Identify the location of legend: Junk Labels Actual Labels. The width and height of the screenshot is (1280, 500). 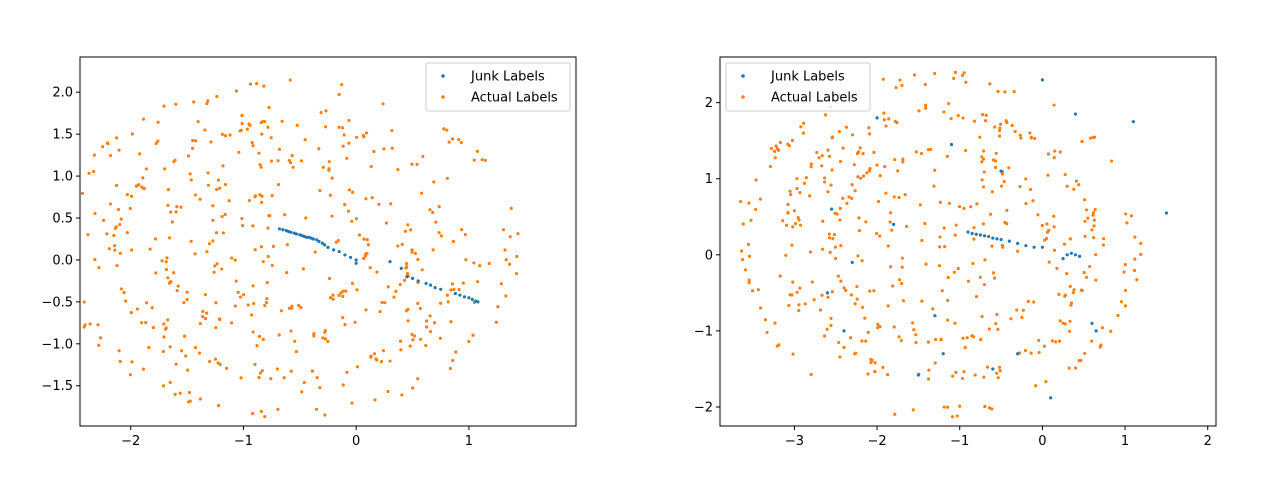
(498, 87).